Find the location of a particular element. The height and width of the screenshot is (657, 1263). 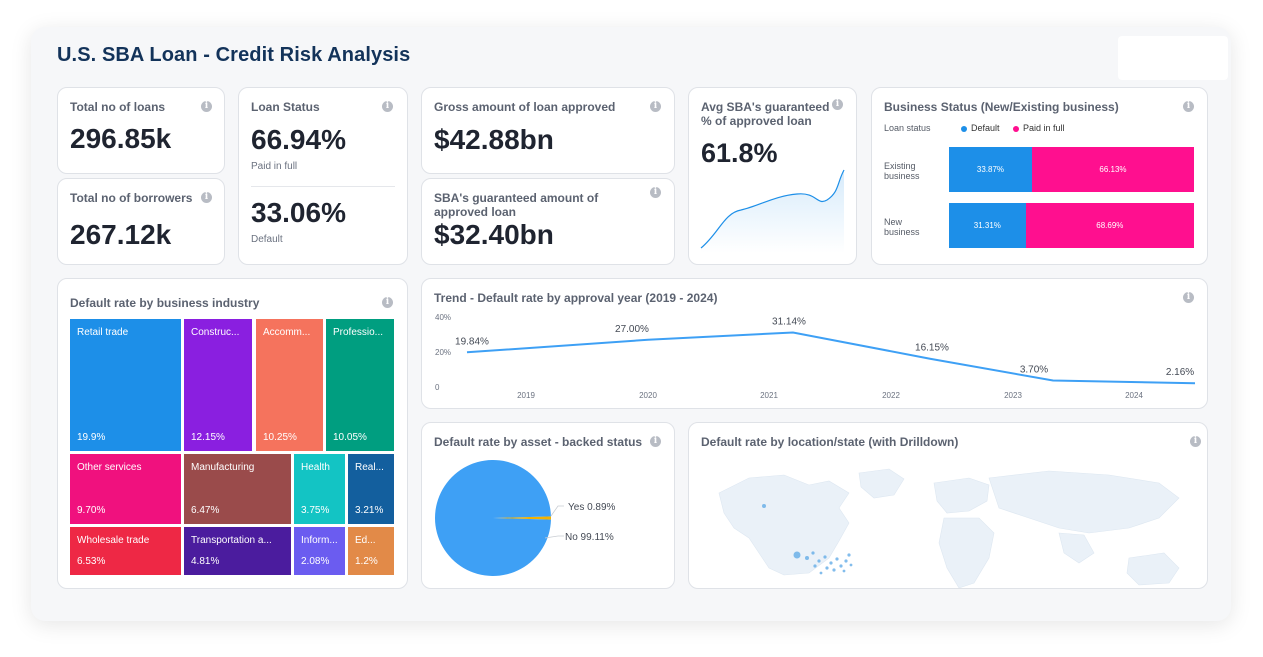

tile-label: Wholesale trade is located at coordinates (113, 540).